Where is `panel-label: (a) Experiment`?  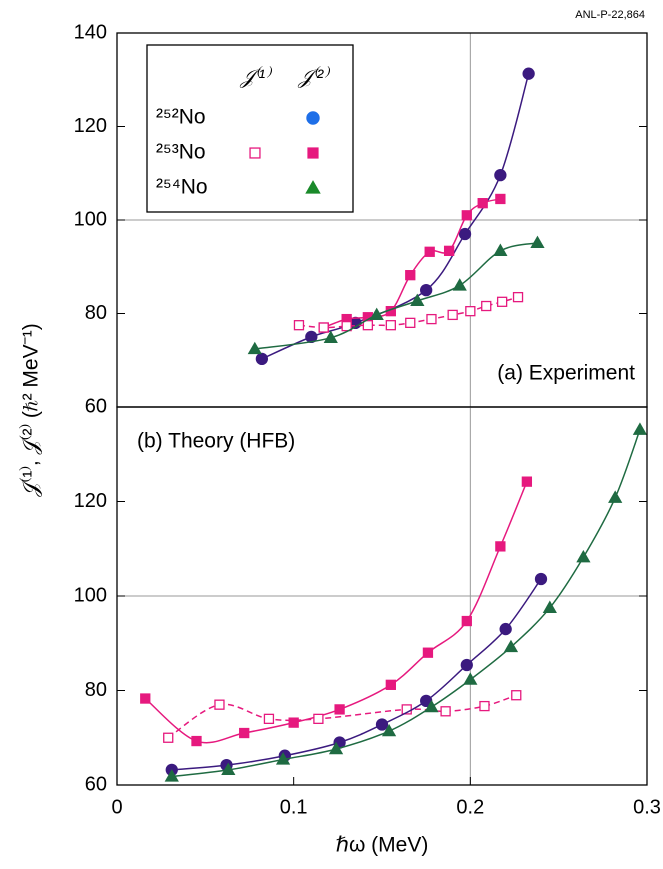 panel-label: (a) Experiment is located at coordinates (566, 373).